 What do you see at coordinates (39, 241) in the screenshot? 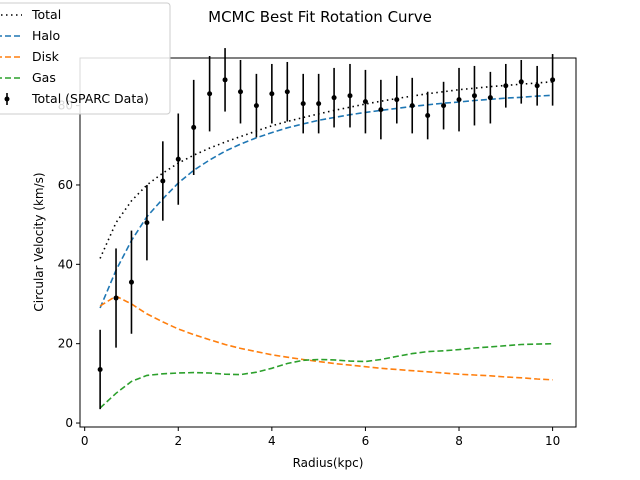
I see `y-axis-label: Circular Velocity (km/s)` at bounding box center [39, 241].